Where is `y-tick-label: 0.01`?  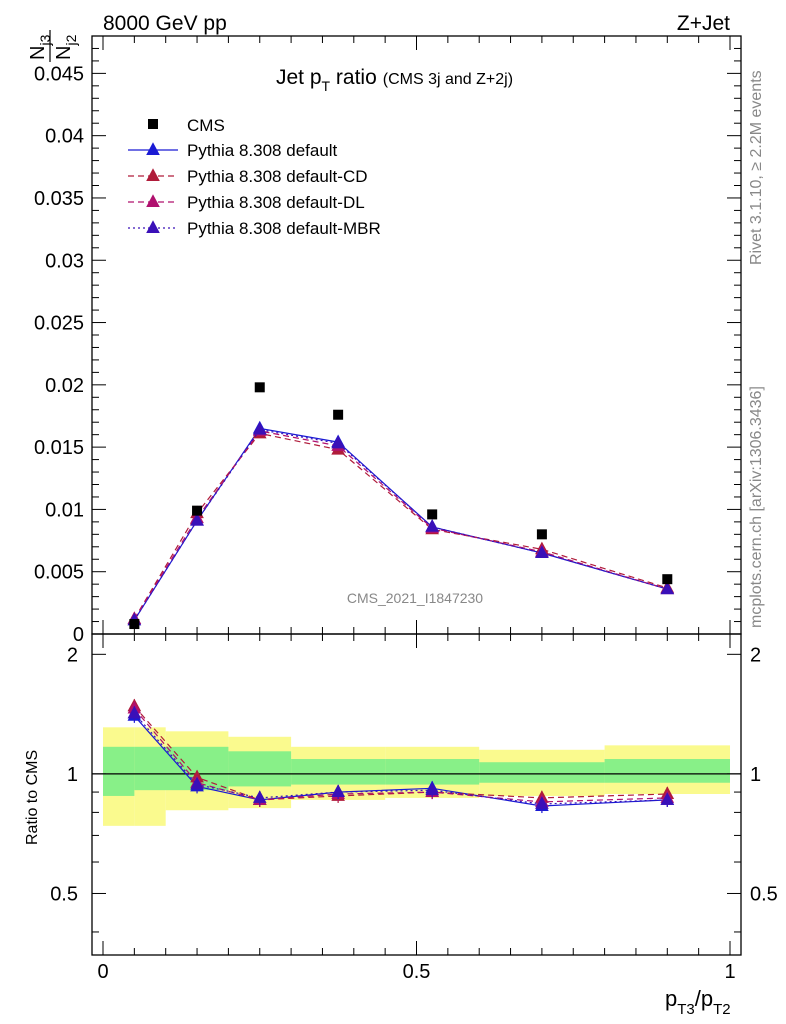
y-tick-label: 0.01 is located at coordinates (64, 510).